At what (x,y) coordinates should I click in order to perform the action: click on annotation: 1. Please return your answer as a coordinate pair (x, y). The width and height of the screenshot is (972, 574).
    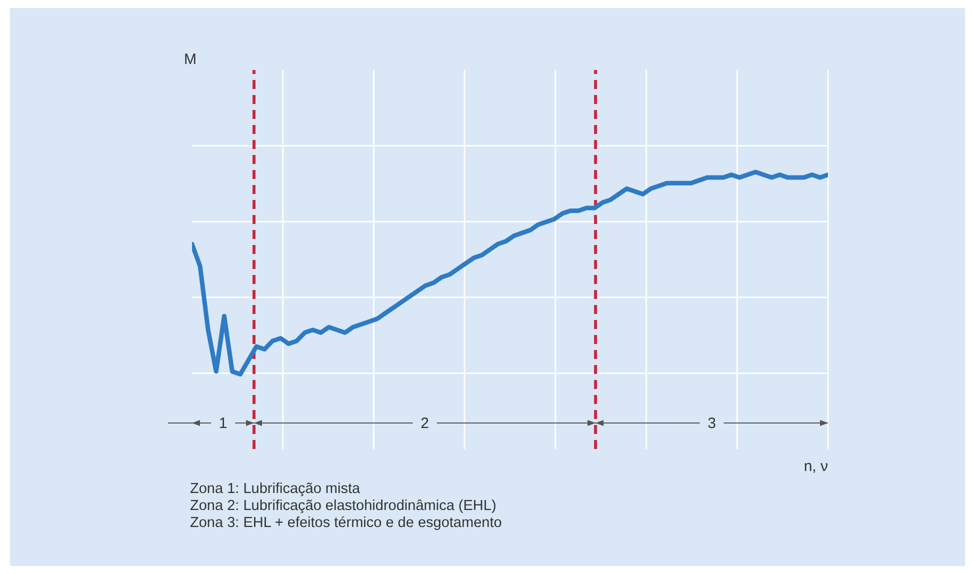
    Looking at the image, I should click on (223, 423).